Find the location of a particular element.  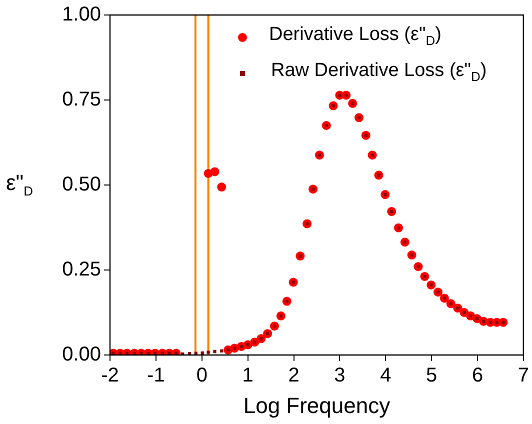

y-tick-label: 0.25 is located at coordinates (81, 269).